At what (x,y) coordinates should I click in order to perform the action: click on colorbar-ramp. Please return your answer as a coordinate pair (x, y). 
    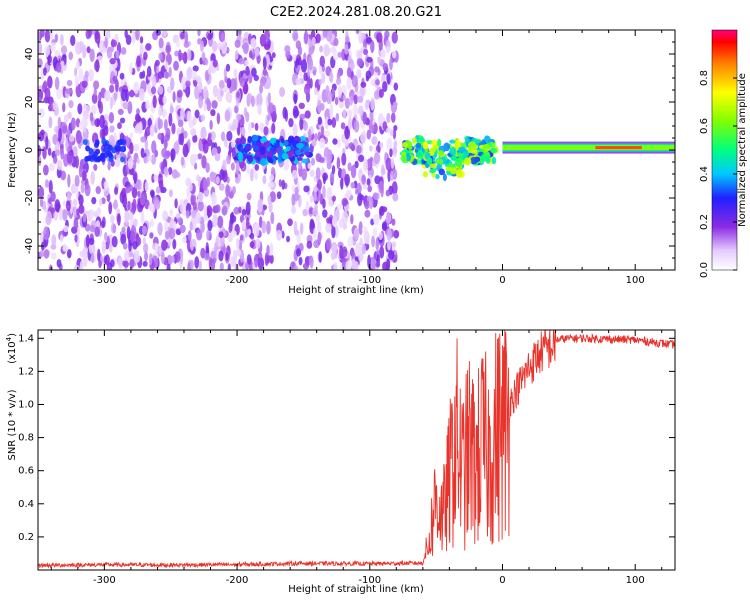
    Looking at the image, I should click on (724, 150).